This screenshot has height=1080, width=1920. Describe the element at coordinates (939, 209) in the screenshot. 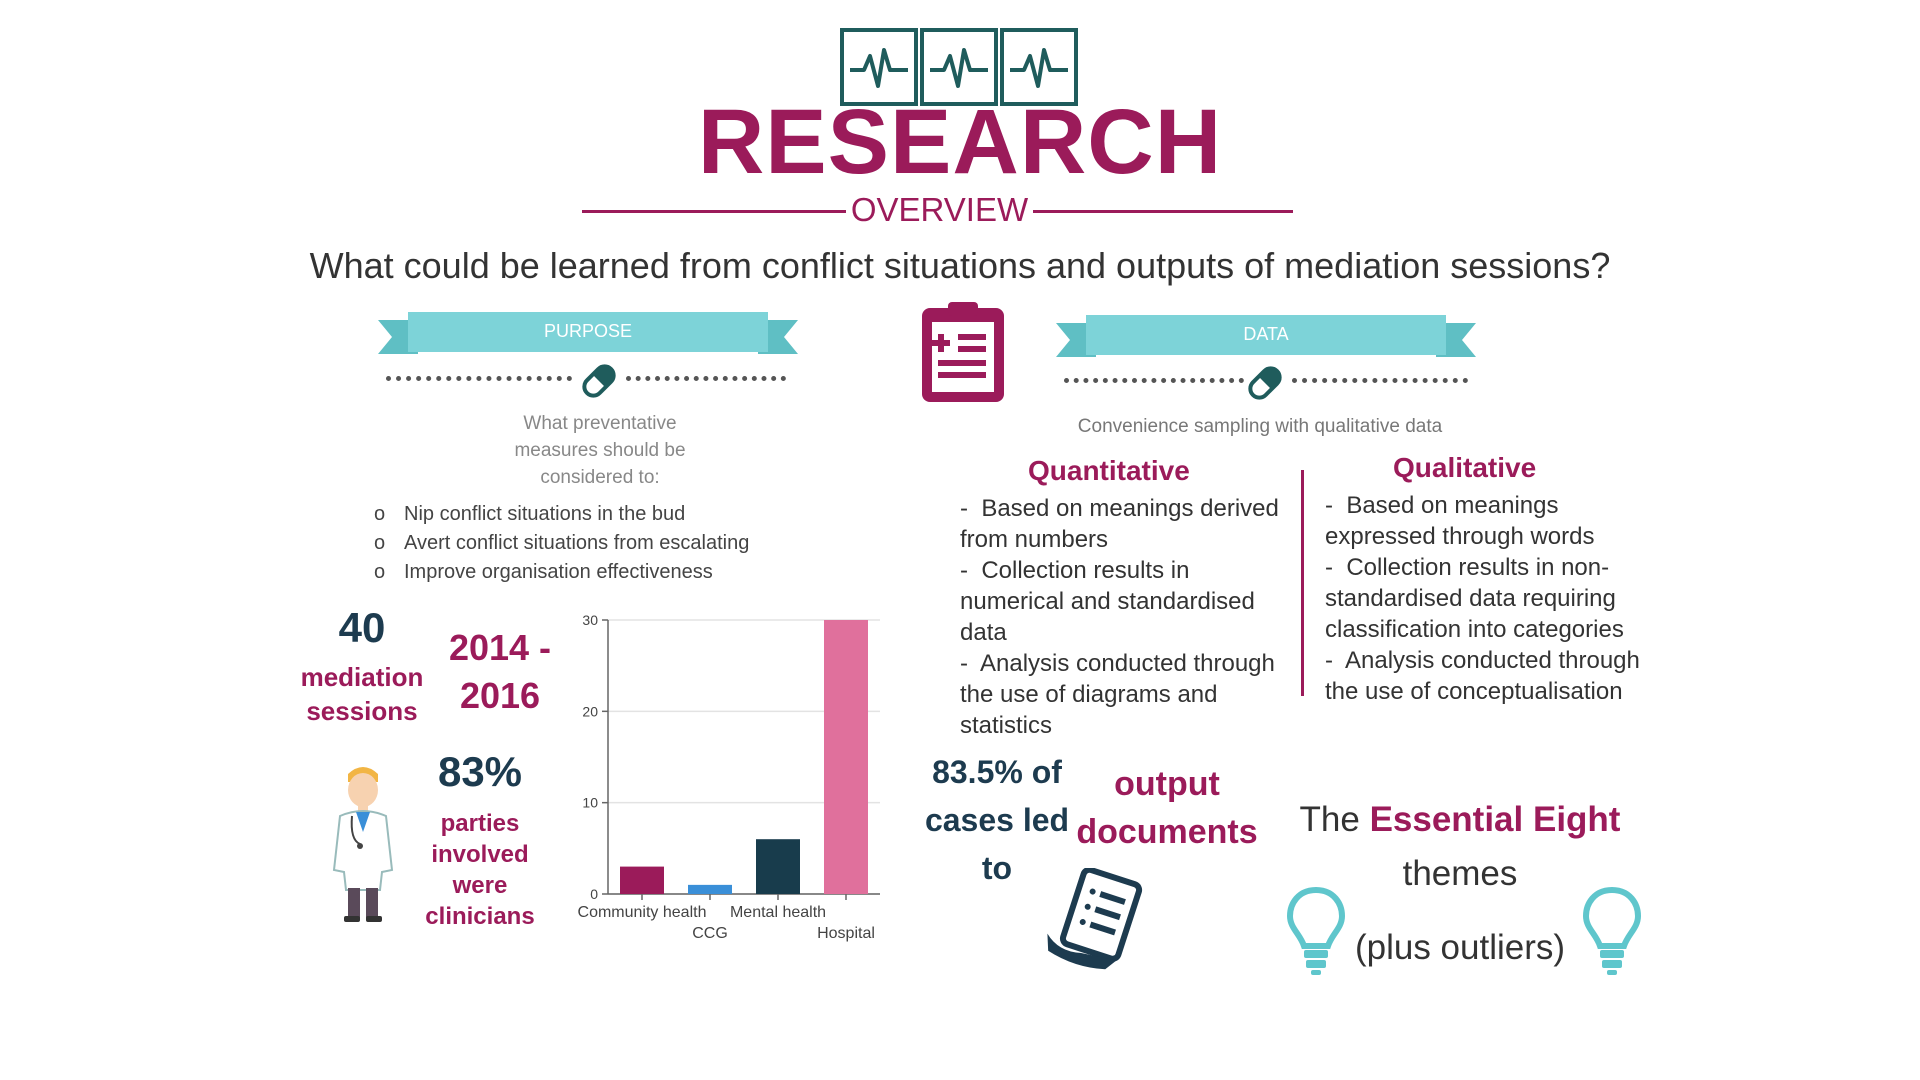

I see `page-subtitle: OVERVIEW` at that location.